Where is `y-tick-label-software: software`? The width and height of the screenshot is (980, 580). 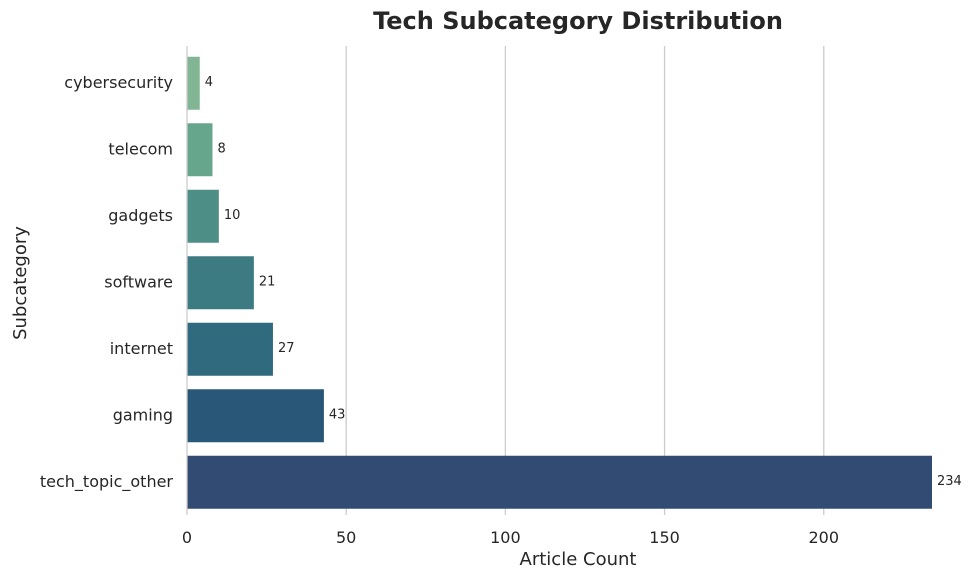 y-tick-label-software: software is located at coordinates (138, 281).